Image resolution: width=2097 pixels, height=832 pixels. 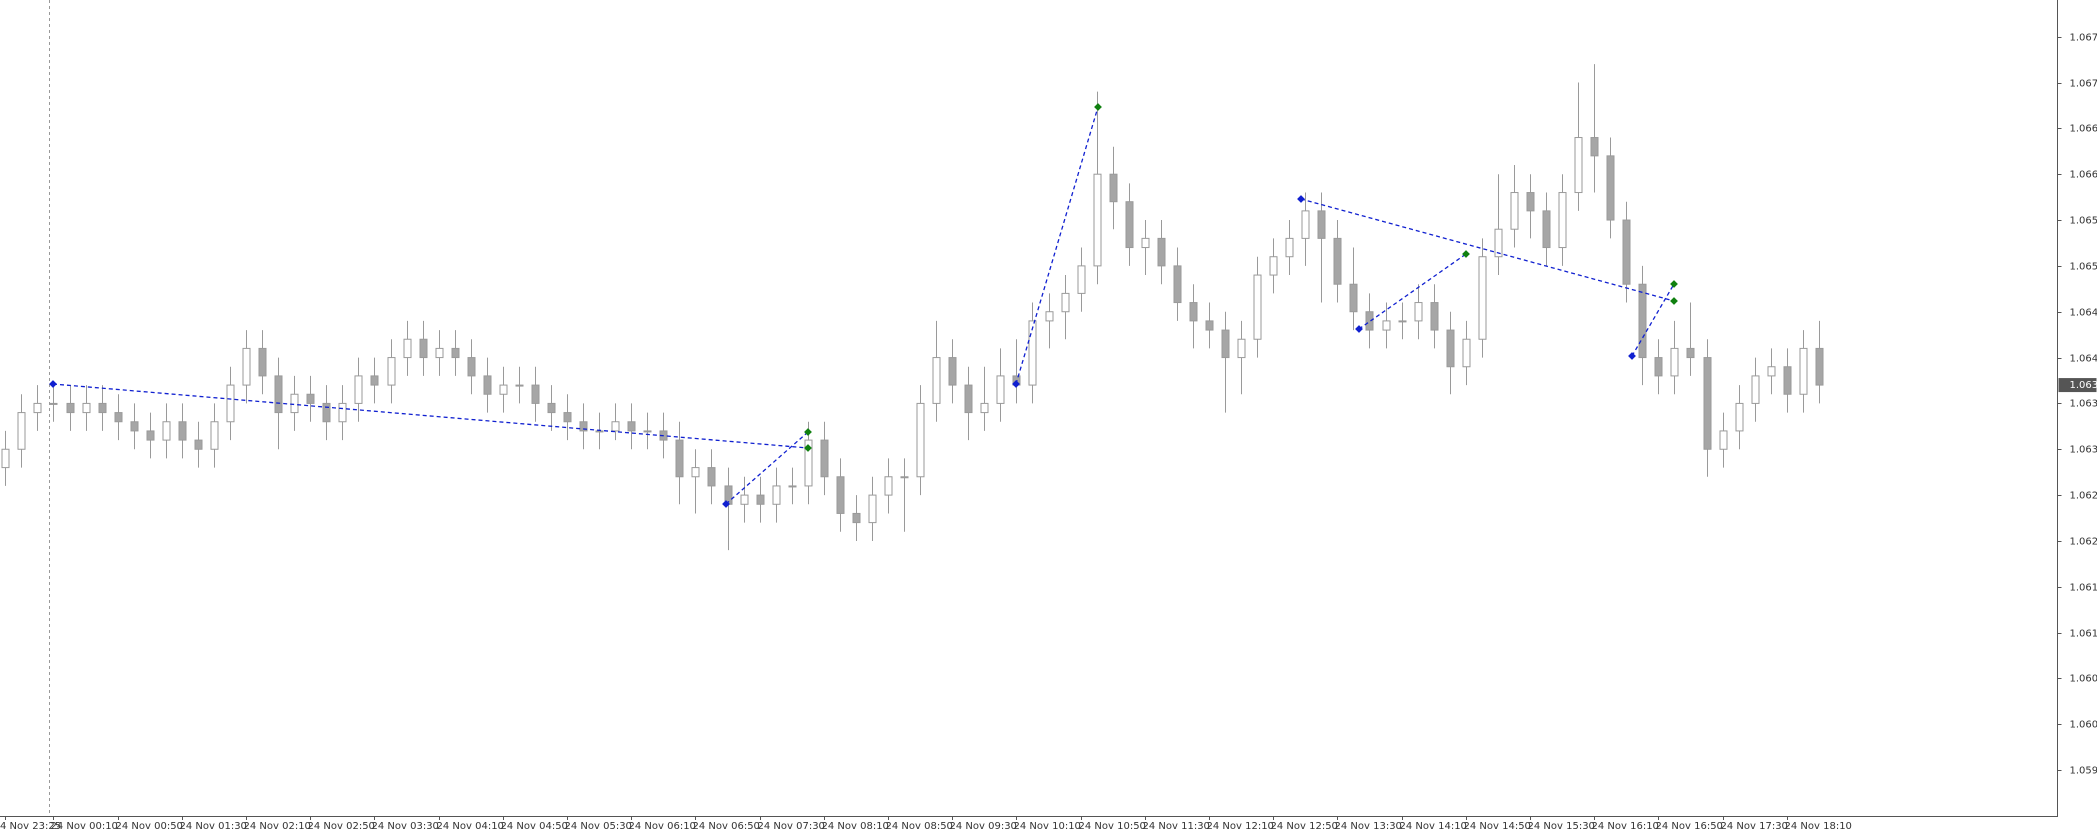 What do you see at coordinates (855, 826) in the screenshot?
I see `x-tick-label: 24 Nov 08:10` at bounding box center [855, 826].